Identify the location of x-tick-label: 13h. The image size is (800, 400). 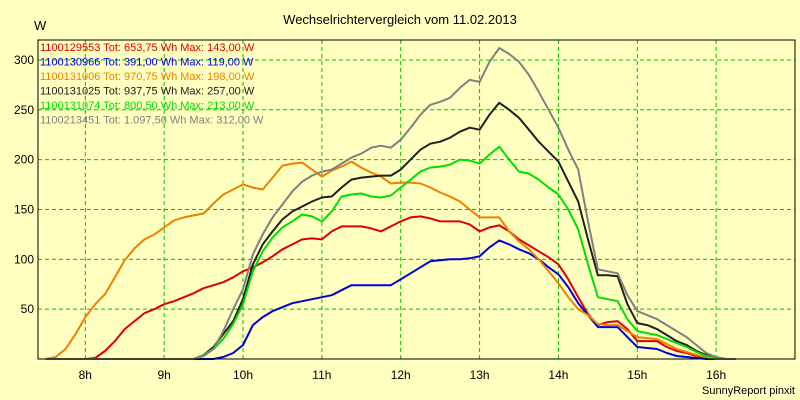
(480, 375).